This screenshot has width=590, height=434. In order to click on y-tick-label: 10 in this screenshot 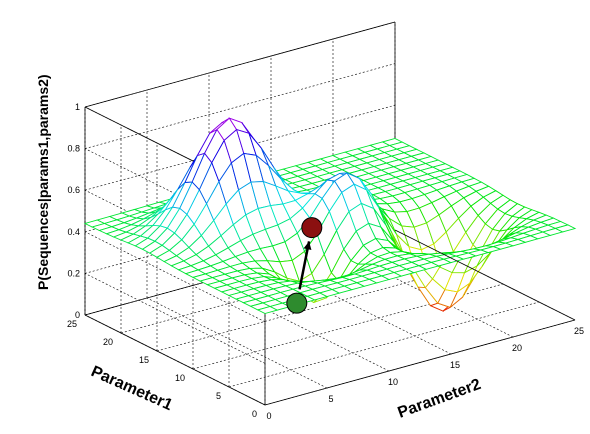, I will do `click(180, 378)`.